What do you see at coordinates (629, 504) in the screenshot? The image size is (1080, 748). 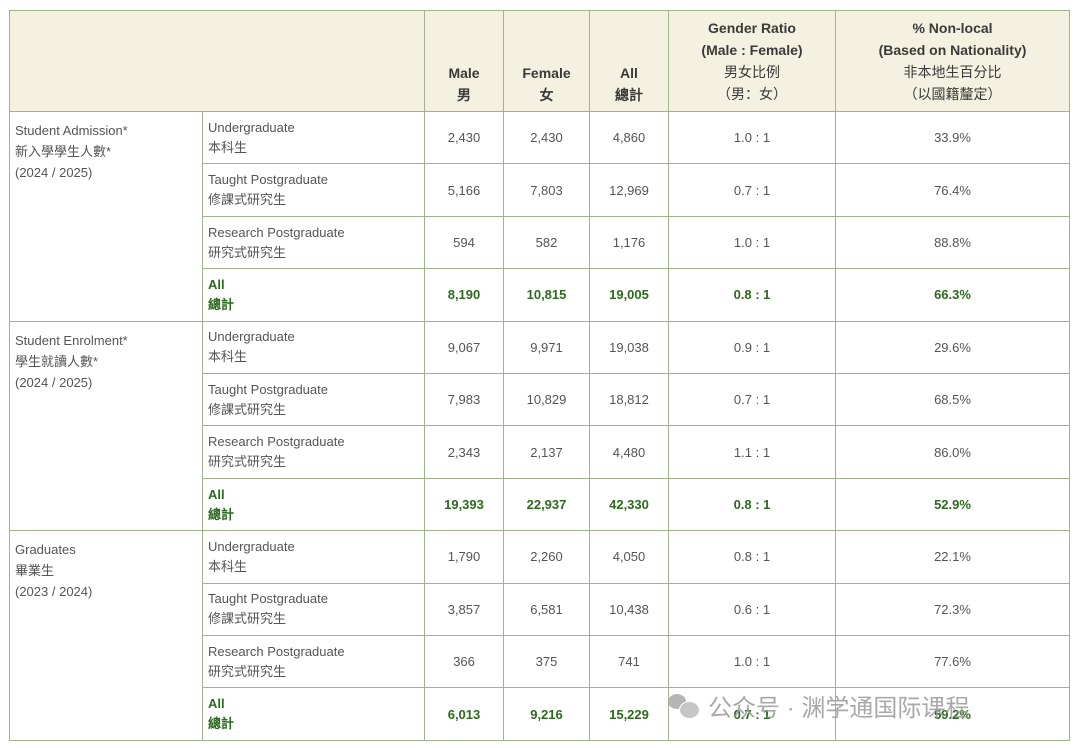 I see `total-count-cell: 42,330` at bounding box center [629, 504].